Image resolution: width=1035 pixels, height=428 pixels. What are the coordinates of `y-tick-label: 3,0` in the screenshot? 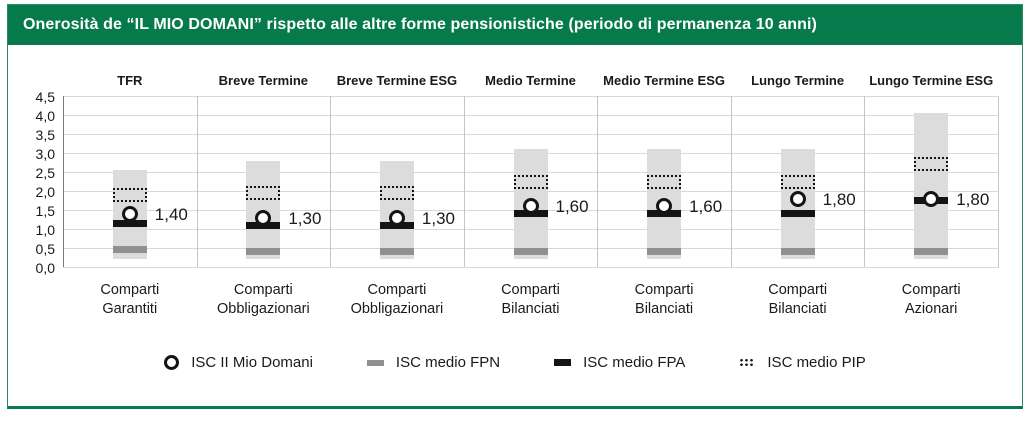 It's located at (45, 154).